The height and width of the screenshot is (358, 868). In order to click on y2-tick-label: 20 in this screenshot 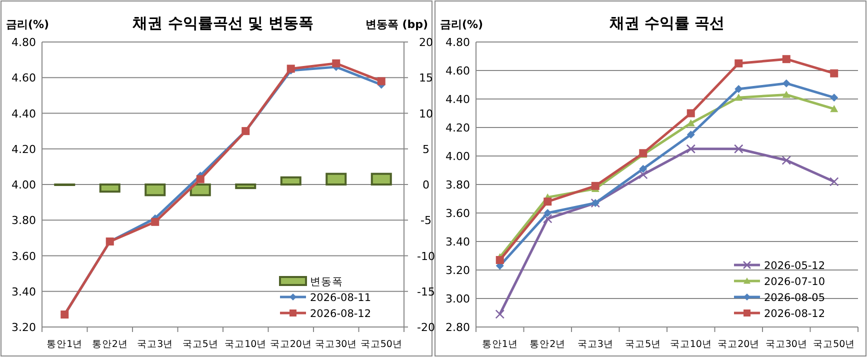, I will do `click(426, 42)`.